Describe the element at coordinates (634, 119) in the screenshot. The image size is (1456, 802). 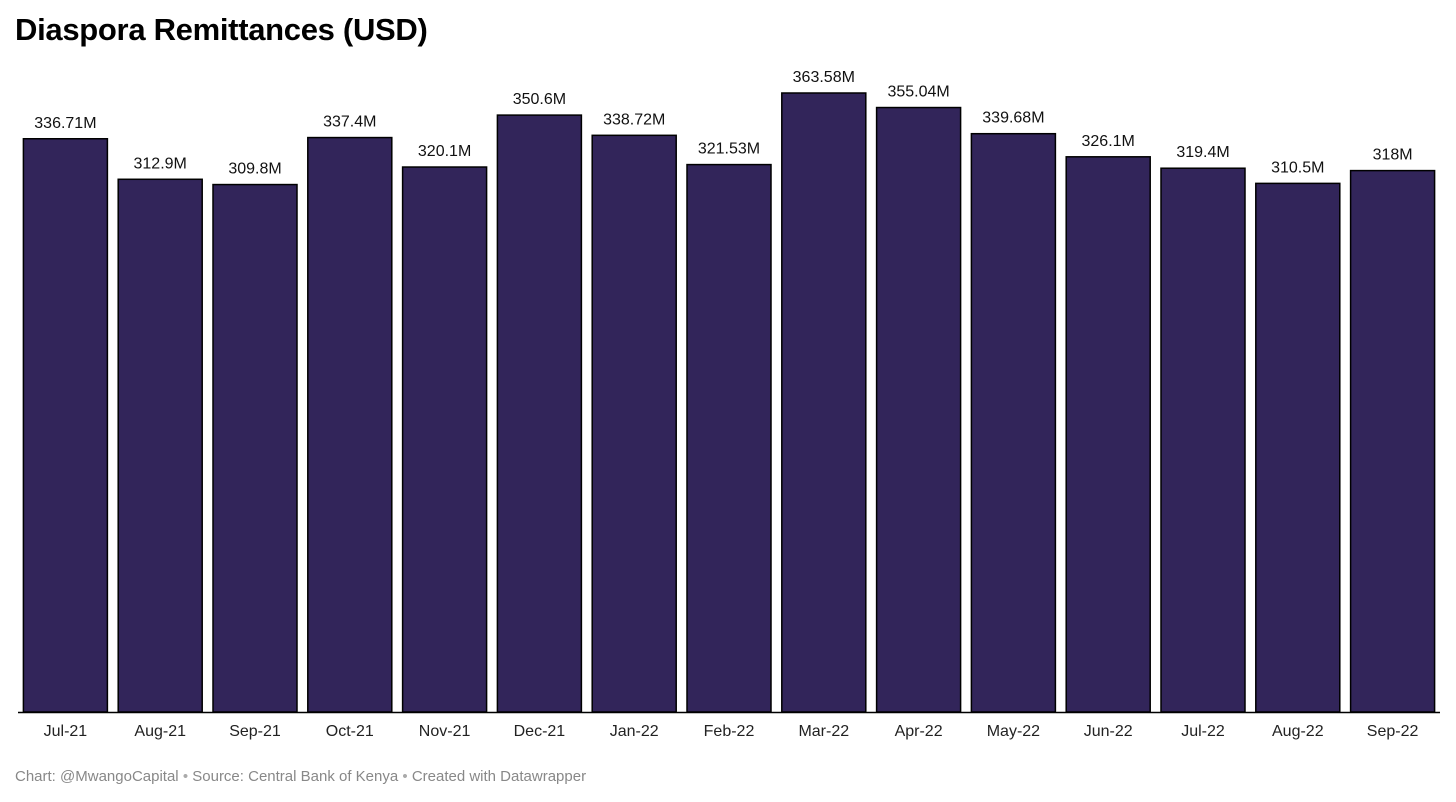
I see `bar-value-label: 338.72M` at that location.